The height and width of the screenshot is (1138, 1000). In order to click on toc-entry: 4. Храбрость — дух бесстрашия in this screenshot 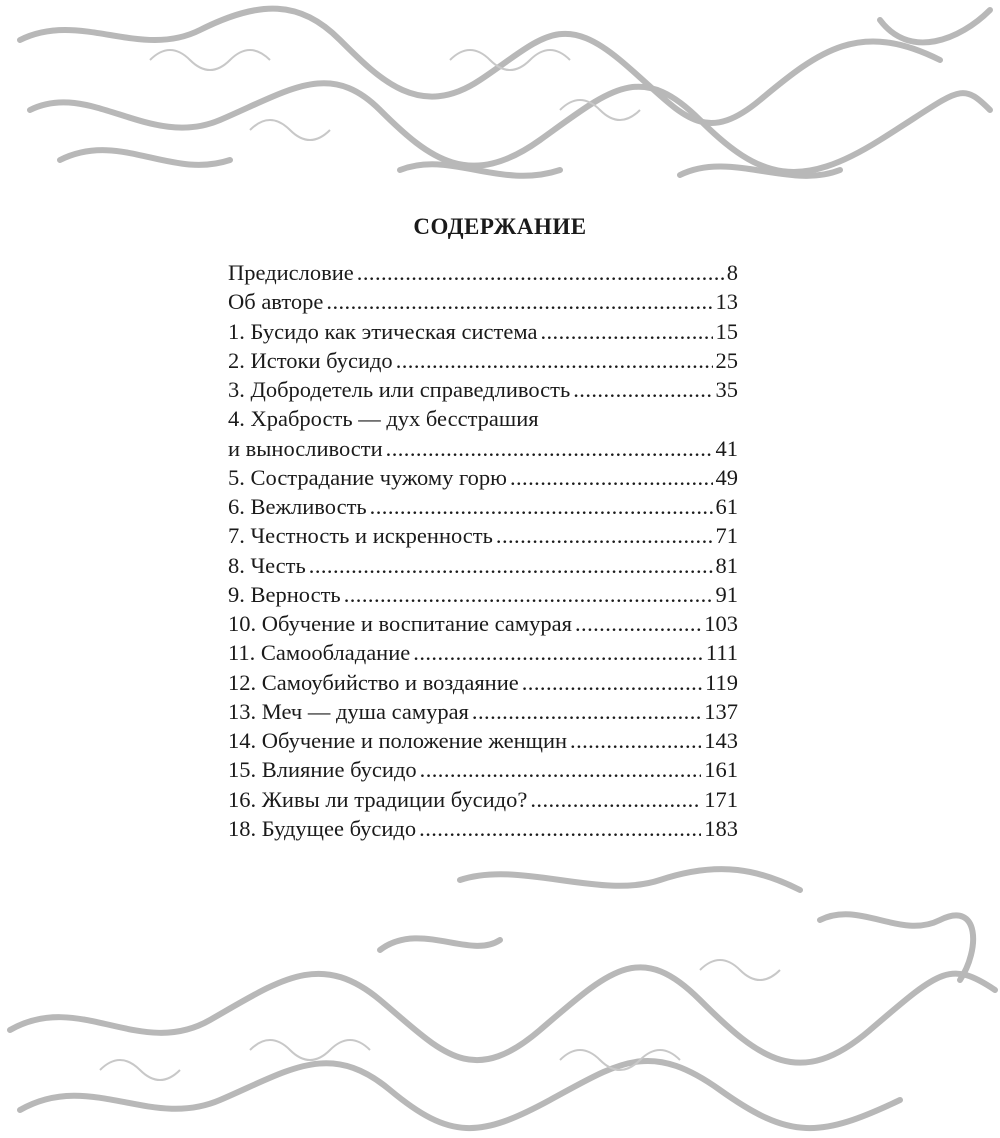, I will do `click(483, 418)`.